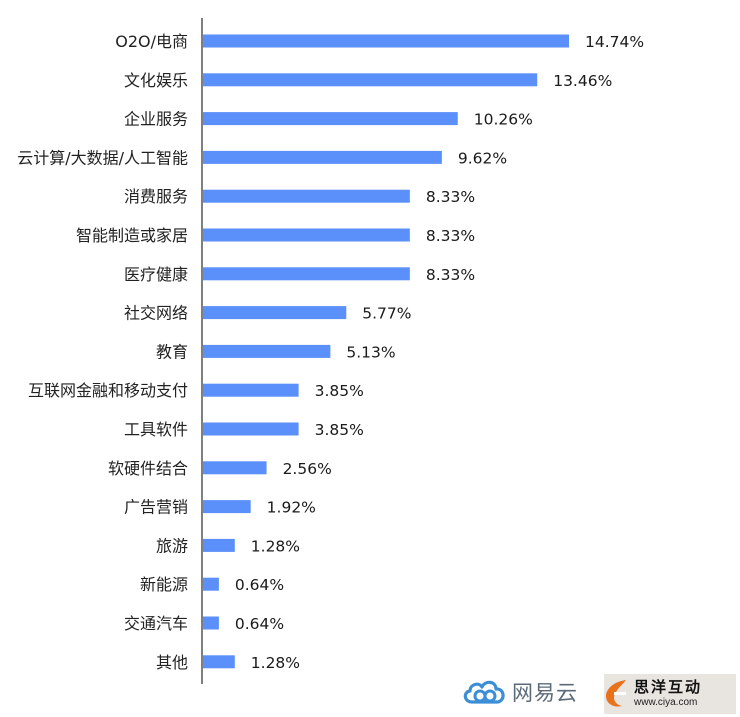 This screenshot has width=740, height=717. Describe the element at coordinates (172, 351) in the screenshot. I see `category-label: 教育` at that location.